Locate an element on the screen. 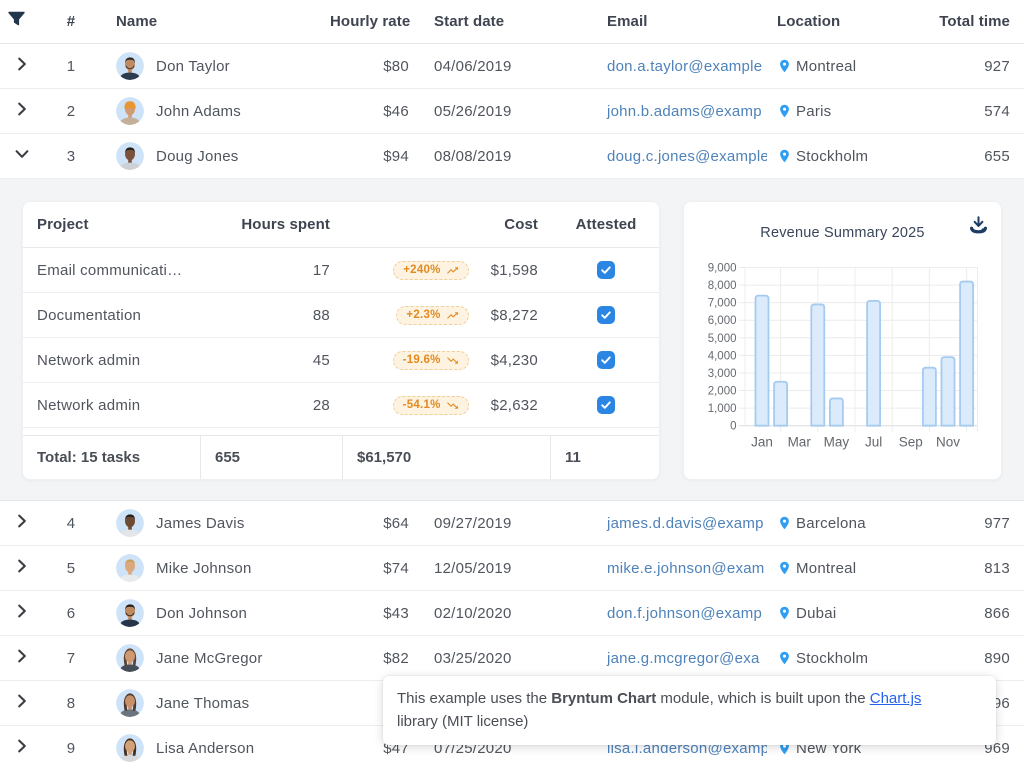 Image resolution: width=1024 pixels, height=768 pixels. column-header-location: Location is located at coordinates (809, 21).